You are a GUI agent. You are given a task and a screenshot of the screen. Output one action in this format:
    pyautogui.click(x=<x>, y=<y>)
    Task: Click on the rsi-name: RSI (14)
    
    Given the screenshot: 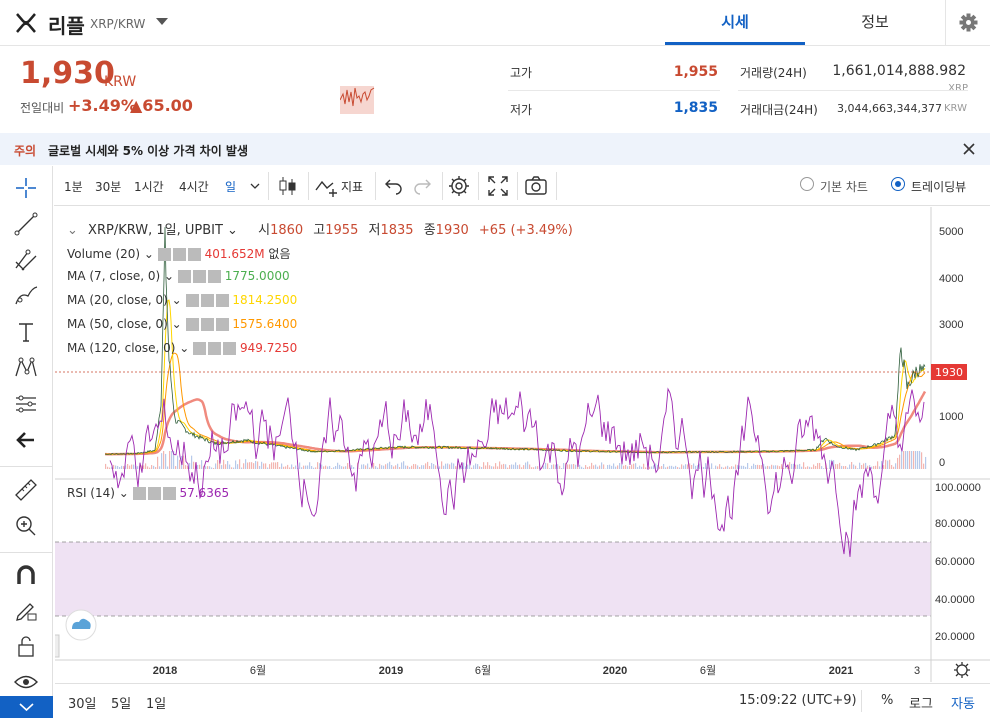 What is the action you would take?
    pyautogui.click(x=91, y=493)
    